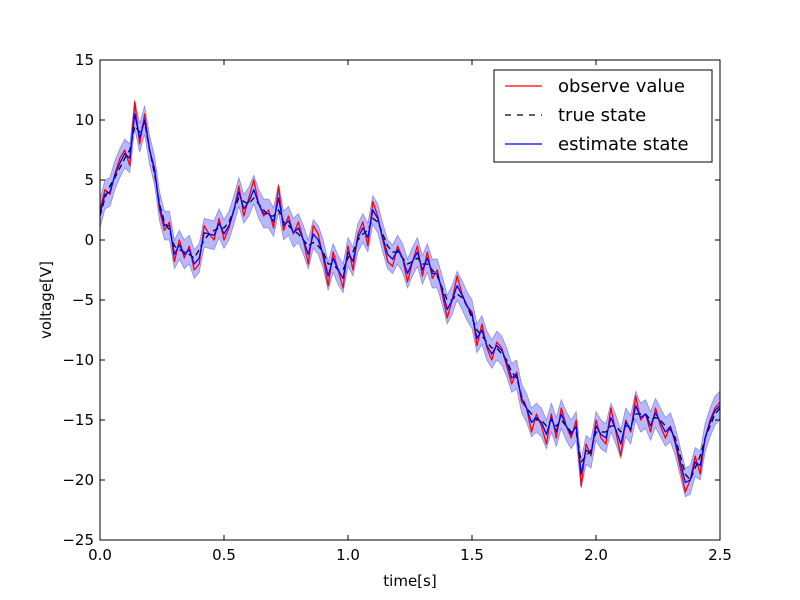 This screenshot has height=600, width=800. I want to click on legend-label-estimate-state: estimate state, so click(623, 144).